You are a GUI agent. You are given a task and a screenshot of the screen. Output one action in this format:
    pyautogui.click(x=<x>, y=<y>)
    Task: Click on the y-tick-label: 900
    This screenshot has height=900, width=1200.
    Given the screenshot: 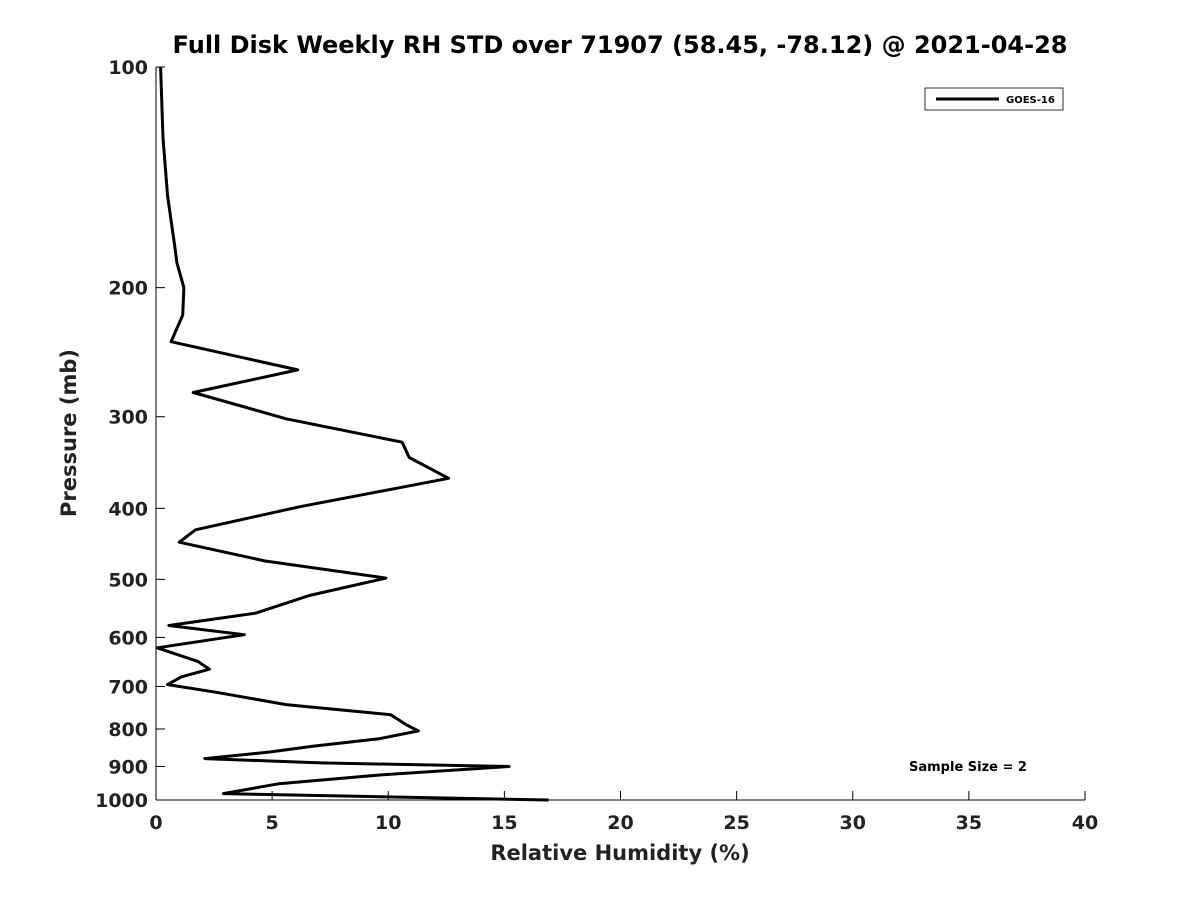 What is the action you would take?
    pyautogui.click(x=128, y=767)
    